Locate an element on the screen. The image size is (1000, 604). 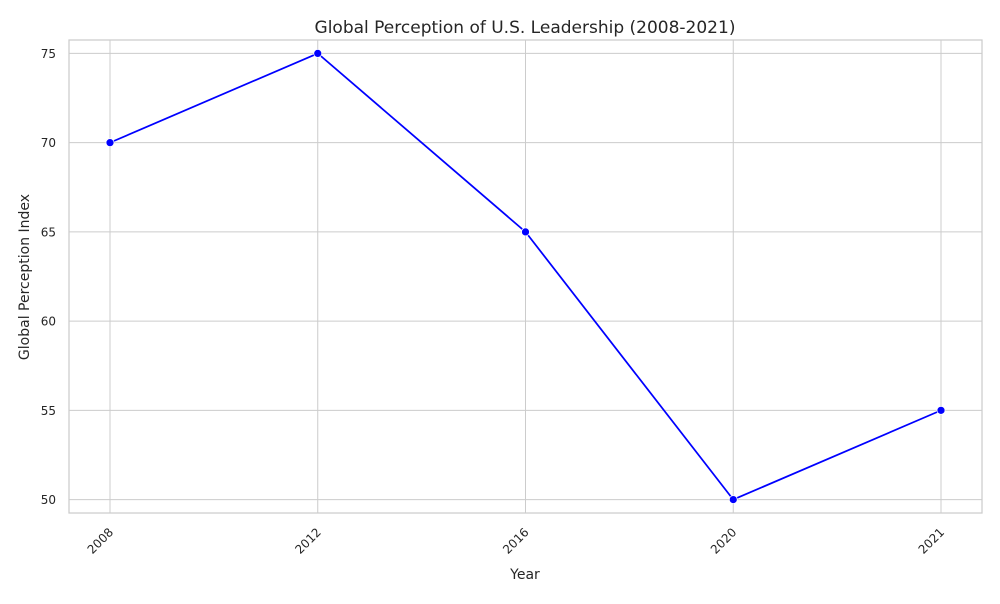
y-tick-label: 55 is located at coordinates (48, 411).